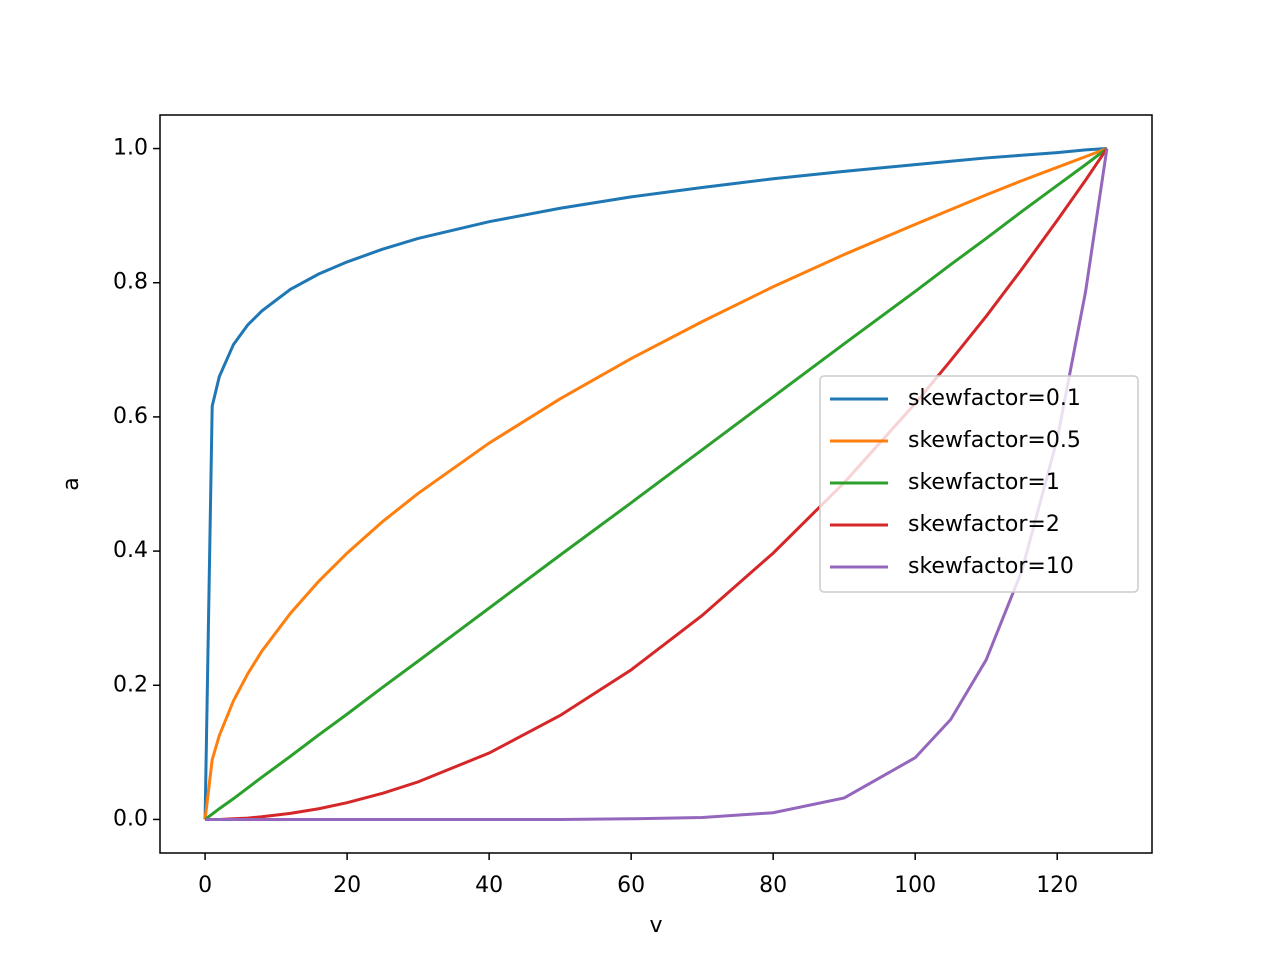 This screenshot has height=960, width=1280. Describe the element at coordinates (347, 885) in the screenshot. I see `x-tick-label: 20` at that location.